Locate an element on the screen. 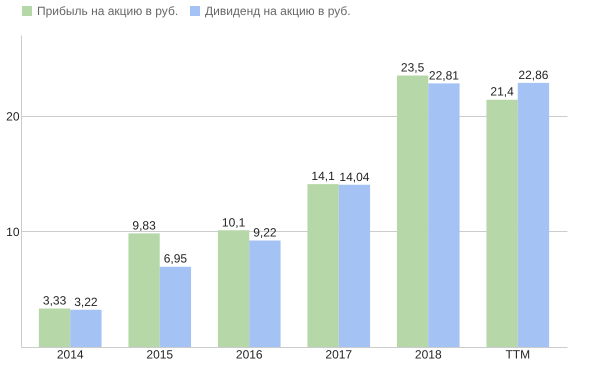 This screenshot has height=365, width=597. data-label: 22,81 is located at coordinates (444, 75).